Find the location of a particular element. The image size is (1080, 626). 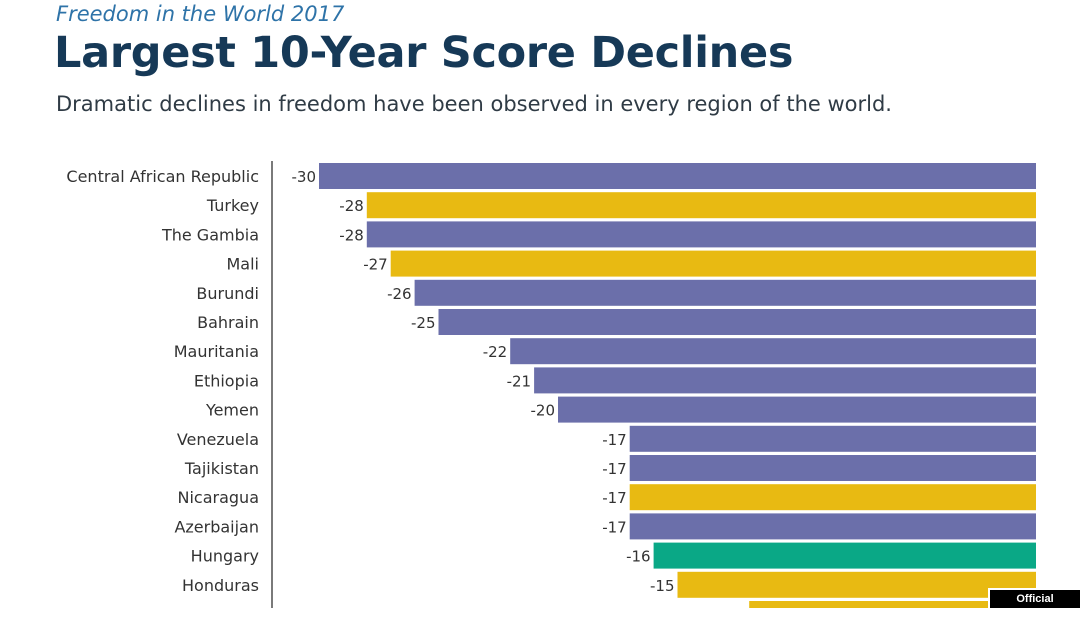

category-label: Mali is located at coordinates (243, 264).